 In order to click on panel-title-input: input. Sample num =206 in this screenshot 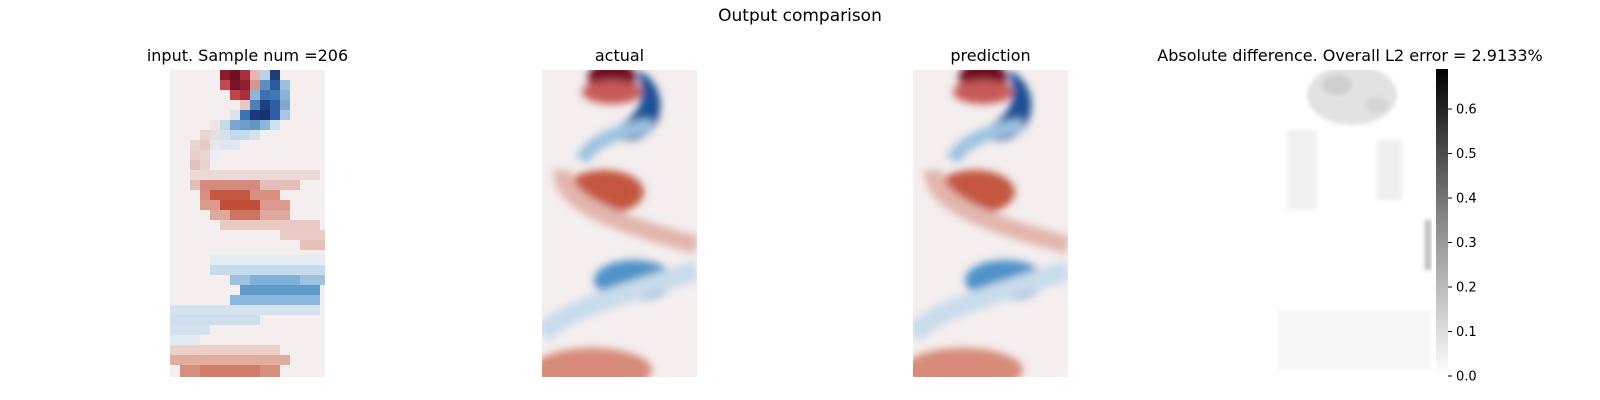, I will do `click(247, 55)`.